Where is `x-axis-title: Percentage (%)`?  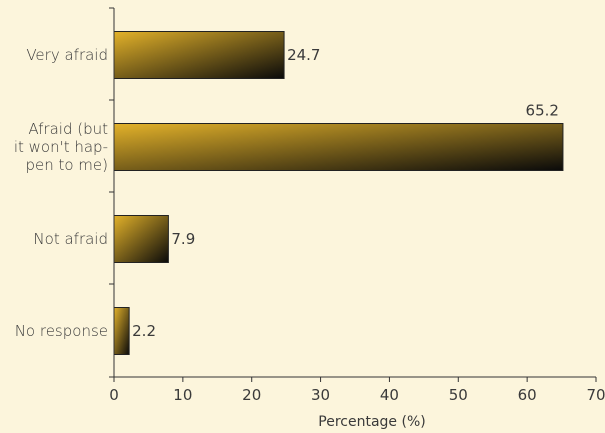
x-axis-title: Percentage (%) is located at coordinates (371, 422).